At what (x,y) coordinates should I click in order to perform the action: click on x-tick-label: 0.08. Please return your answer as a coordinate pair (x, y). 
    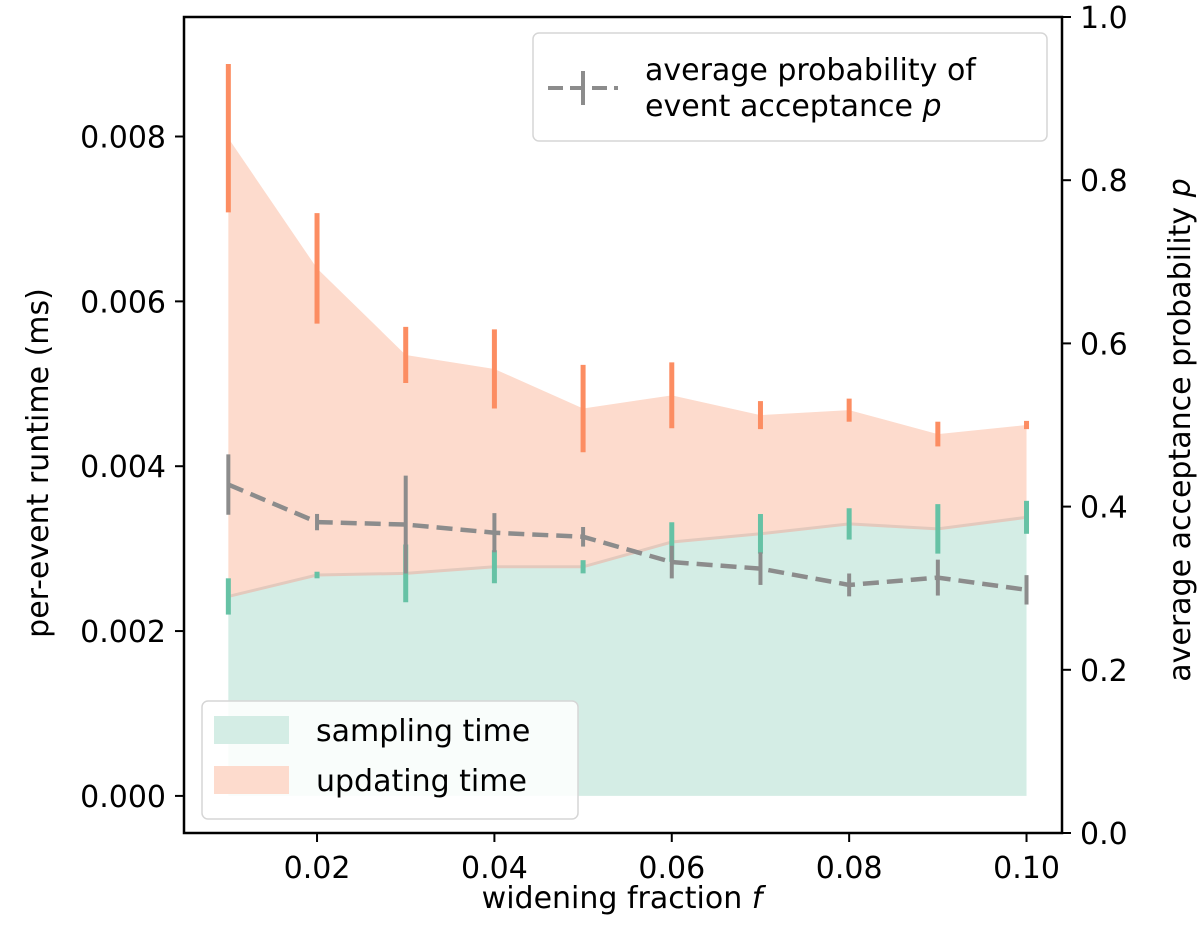
    Looking at the image, I should click on (849, 868).